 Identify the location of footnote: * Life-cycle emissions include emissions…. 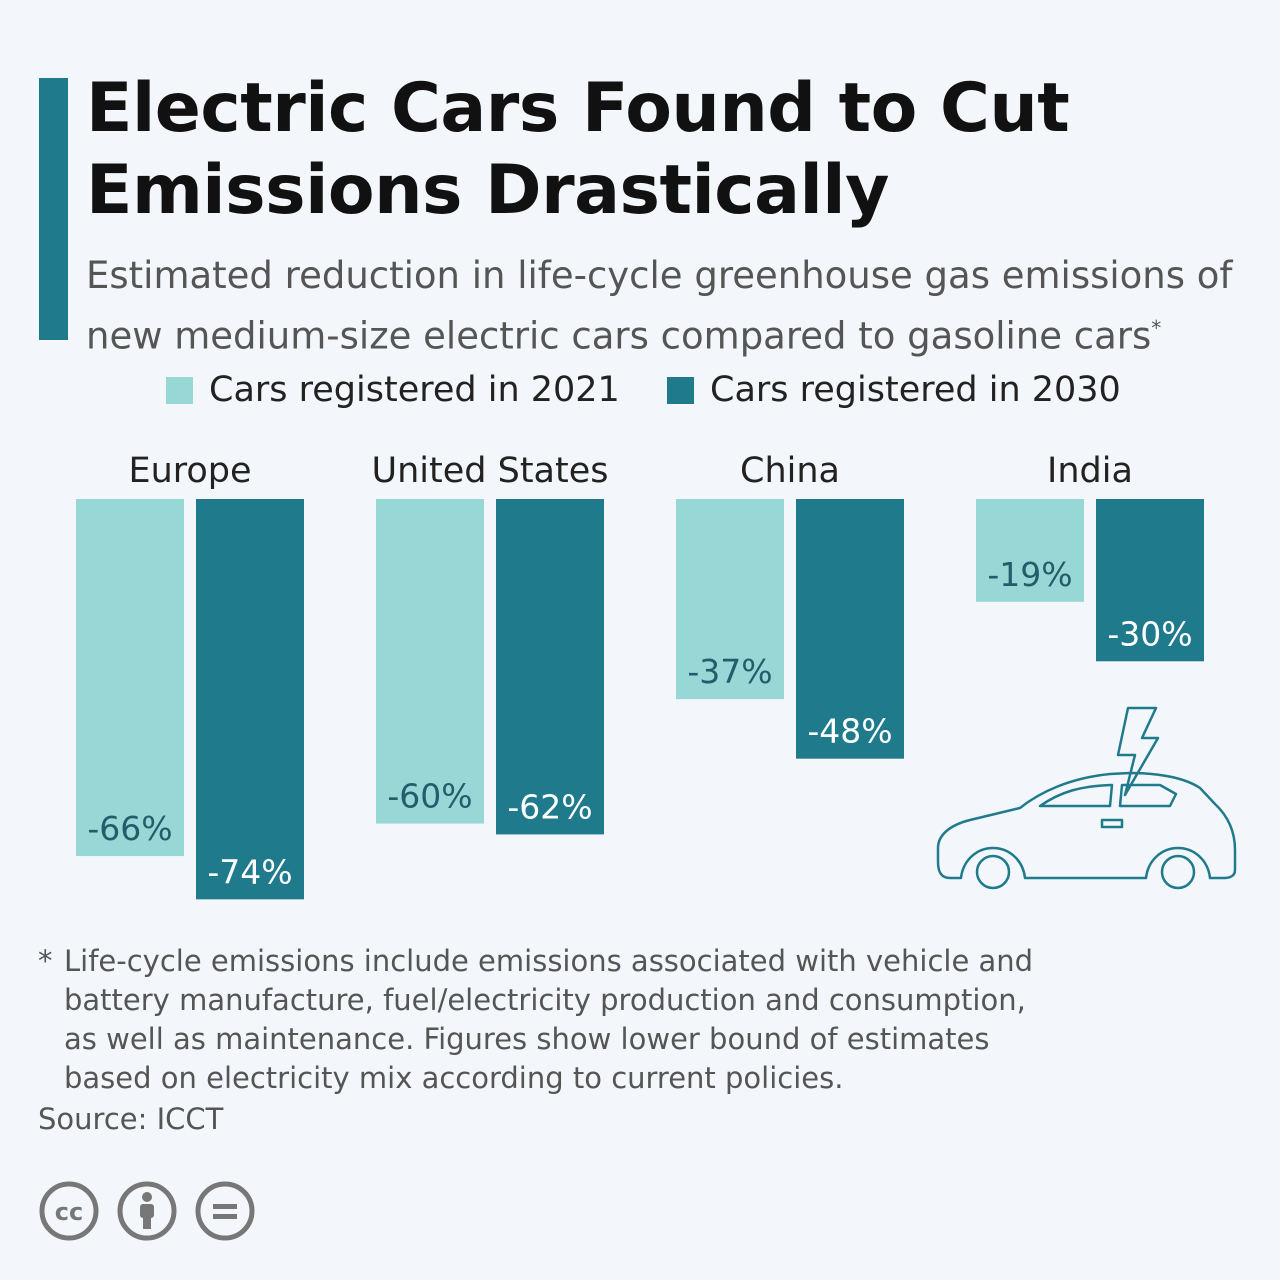
(588, 1020).